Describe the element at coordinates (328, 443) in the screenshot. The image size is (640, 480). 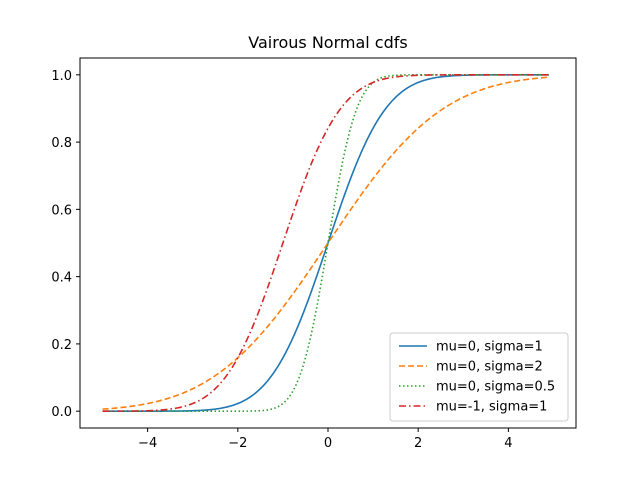
I see `x-tick-label: 0` at that location.